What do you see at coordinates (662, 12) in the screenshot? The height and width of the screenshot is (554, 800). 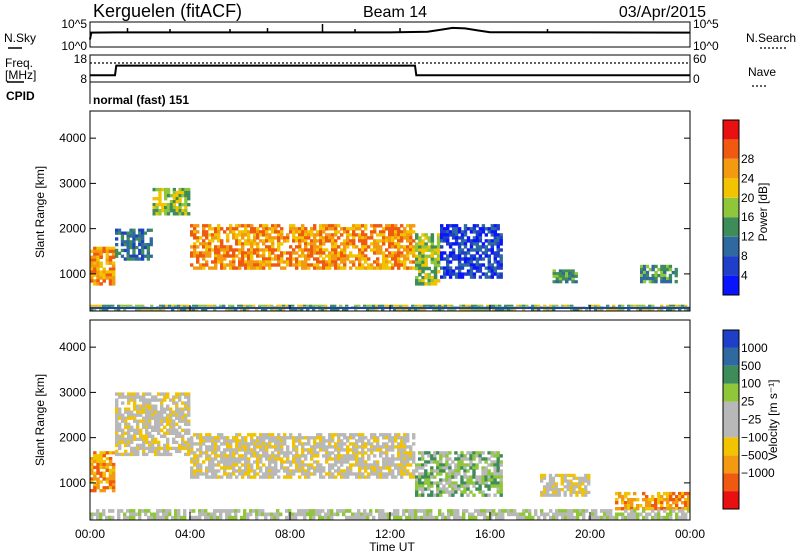 I see `date-title: 03/Apr/2015` at bounding box center [662, 12].